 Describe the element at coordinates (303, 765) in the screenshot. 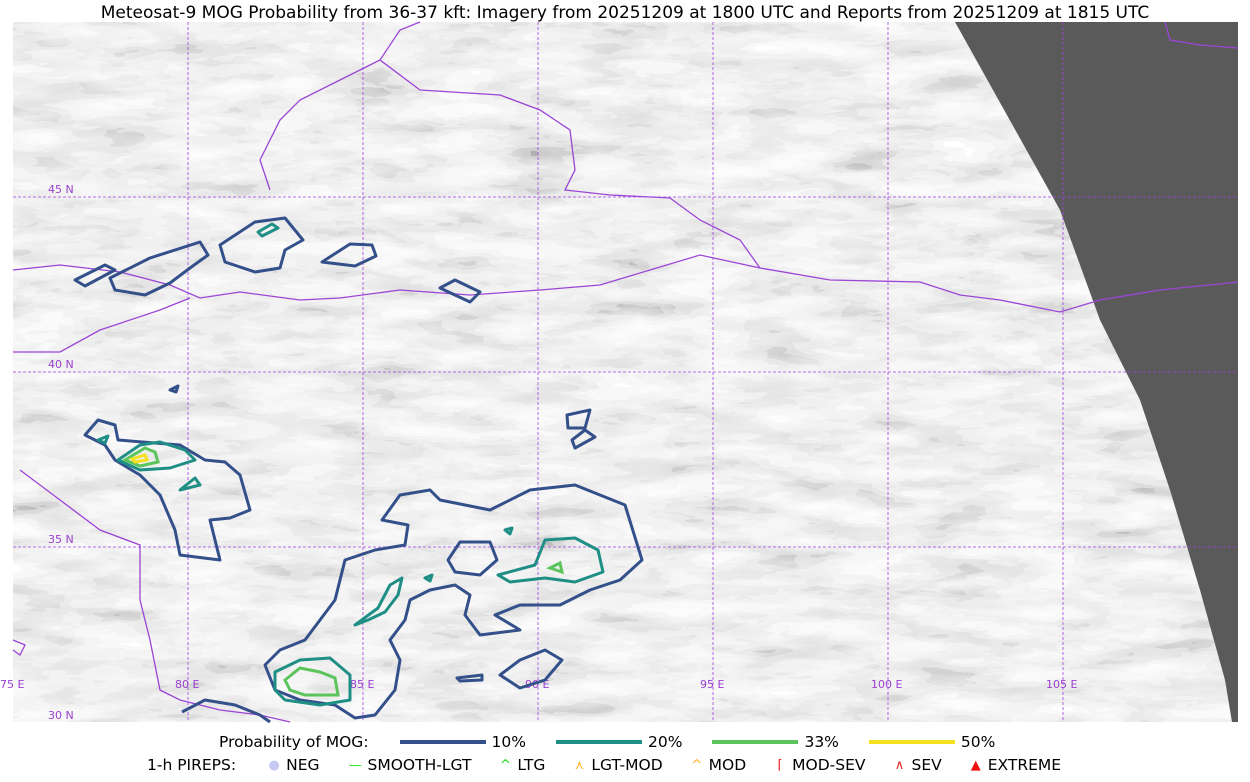

I see `pirep-label: NEG` at that location.